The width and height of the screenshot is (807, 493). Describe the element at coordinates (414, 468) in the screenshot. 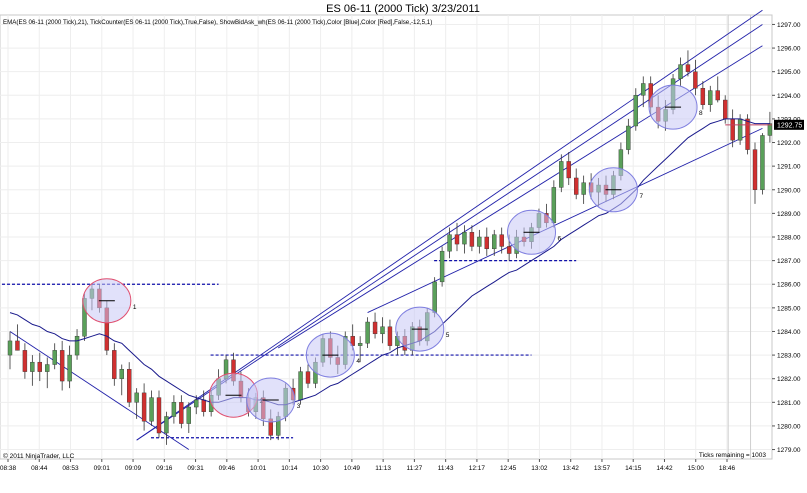

I see `x-tick-label: 11:27` at that location.